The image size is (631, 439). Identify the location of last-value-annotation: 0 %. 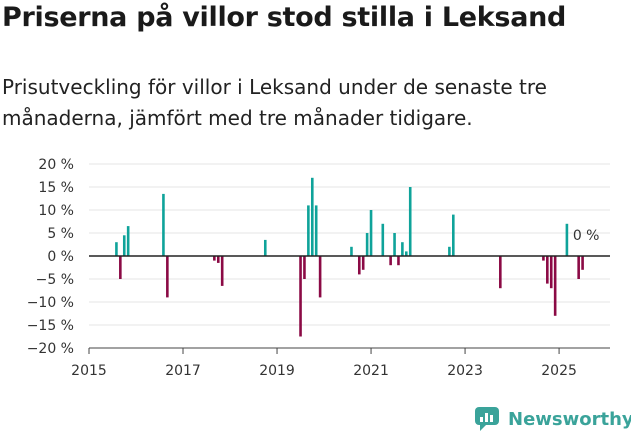
(586, 236).